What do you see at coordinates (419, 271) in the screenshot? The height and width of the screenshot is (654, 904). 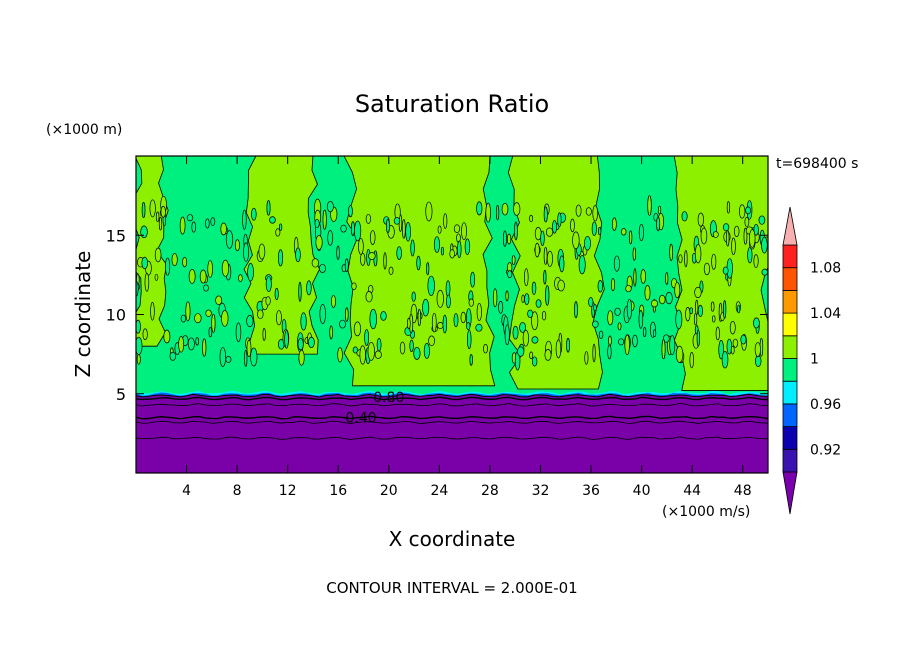 I see `supersaturated-column` at bounding box center [419, 271].